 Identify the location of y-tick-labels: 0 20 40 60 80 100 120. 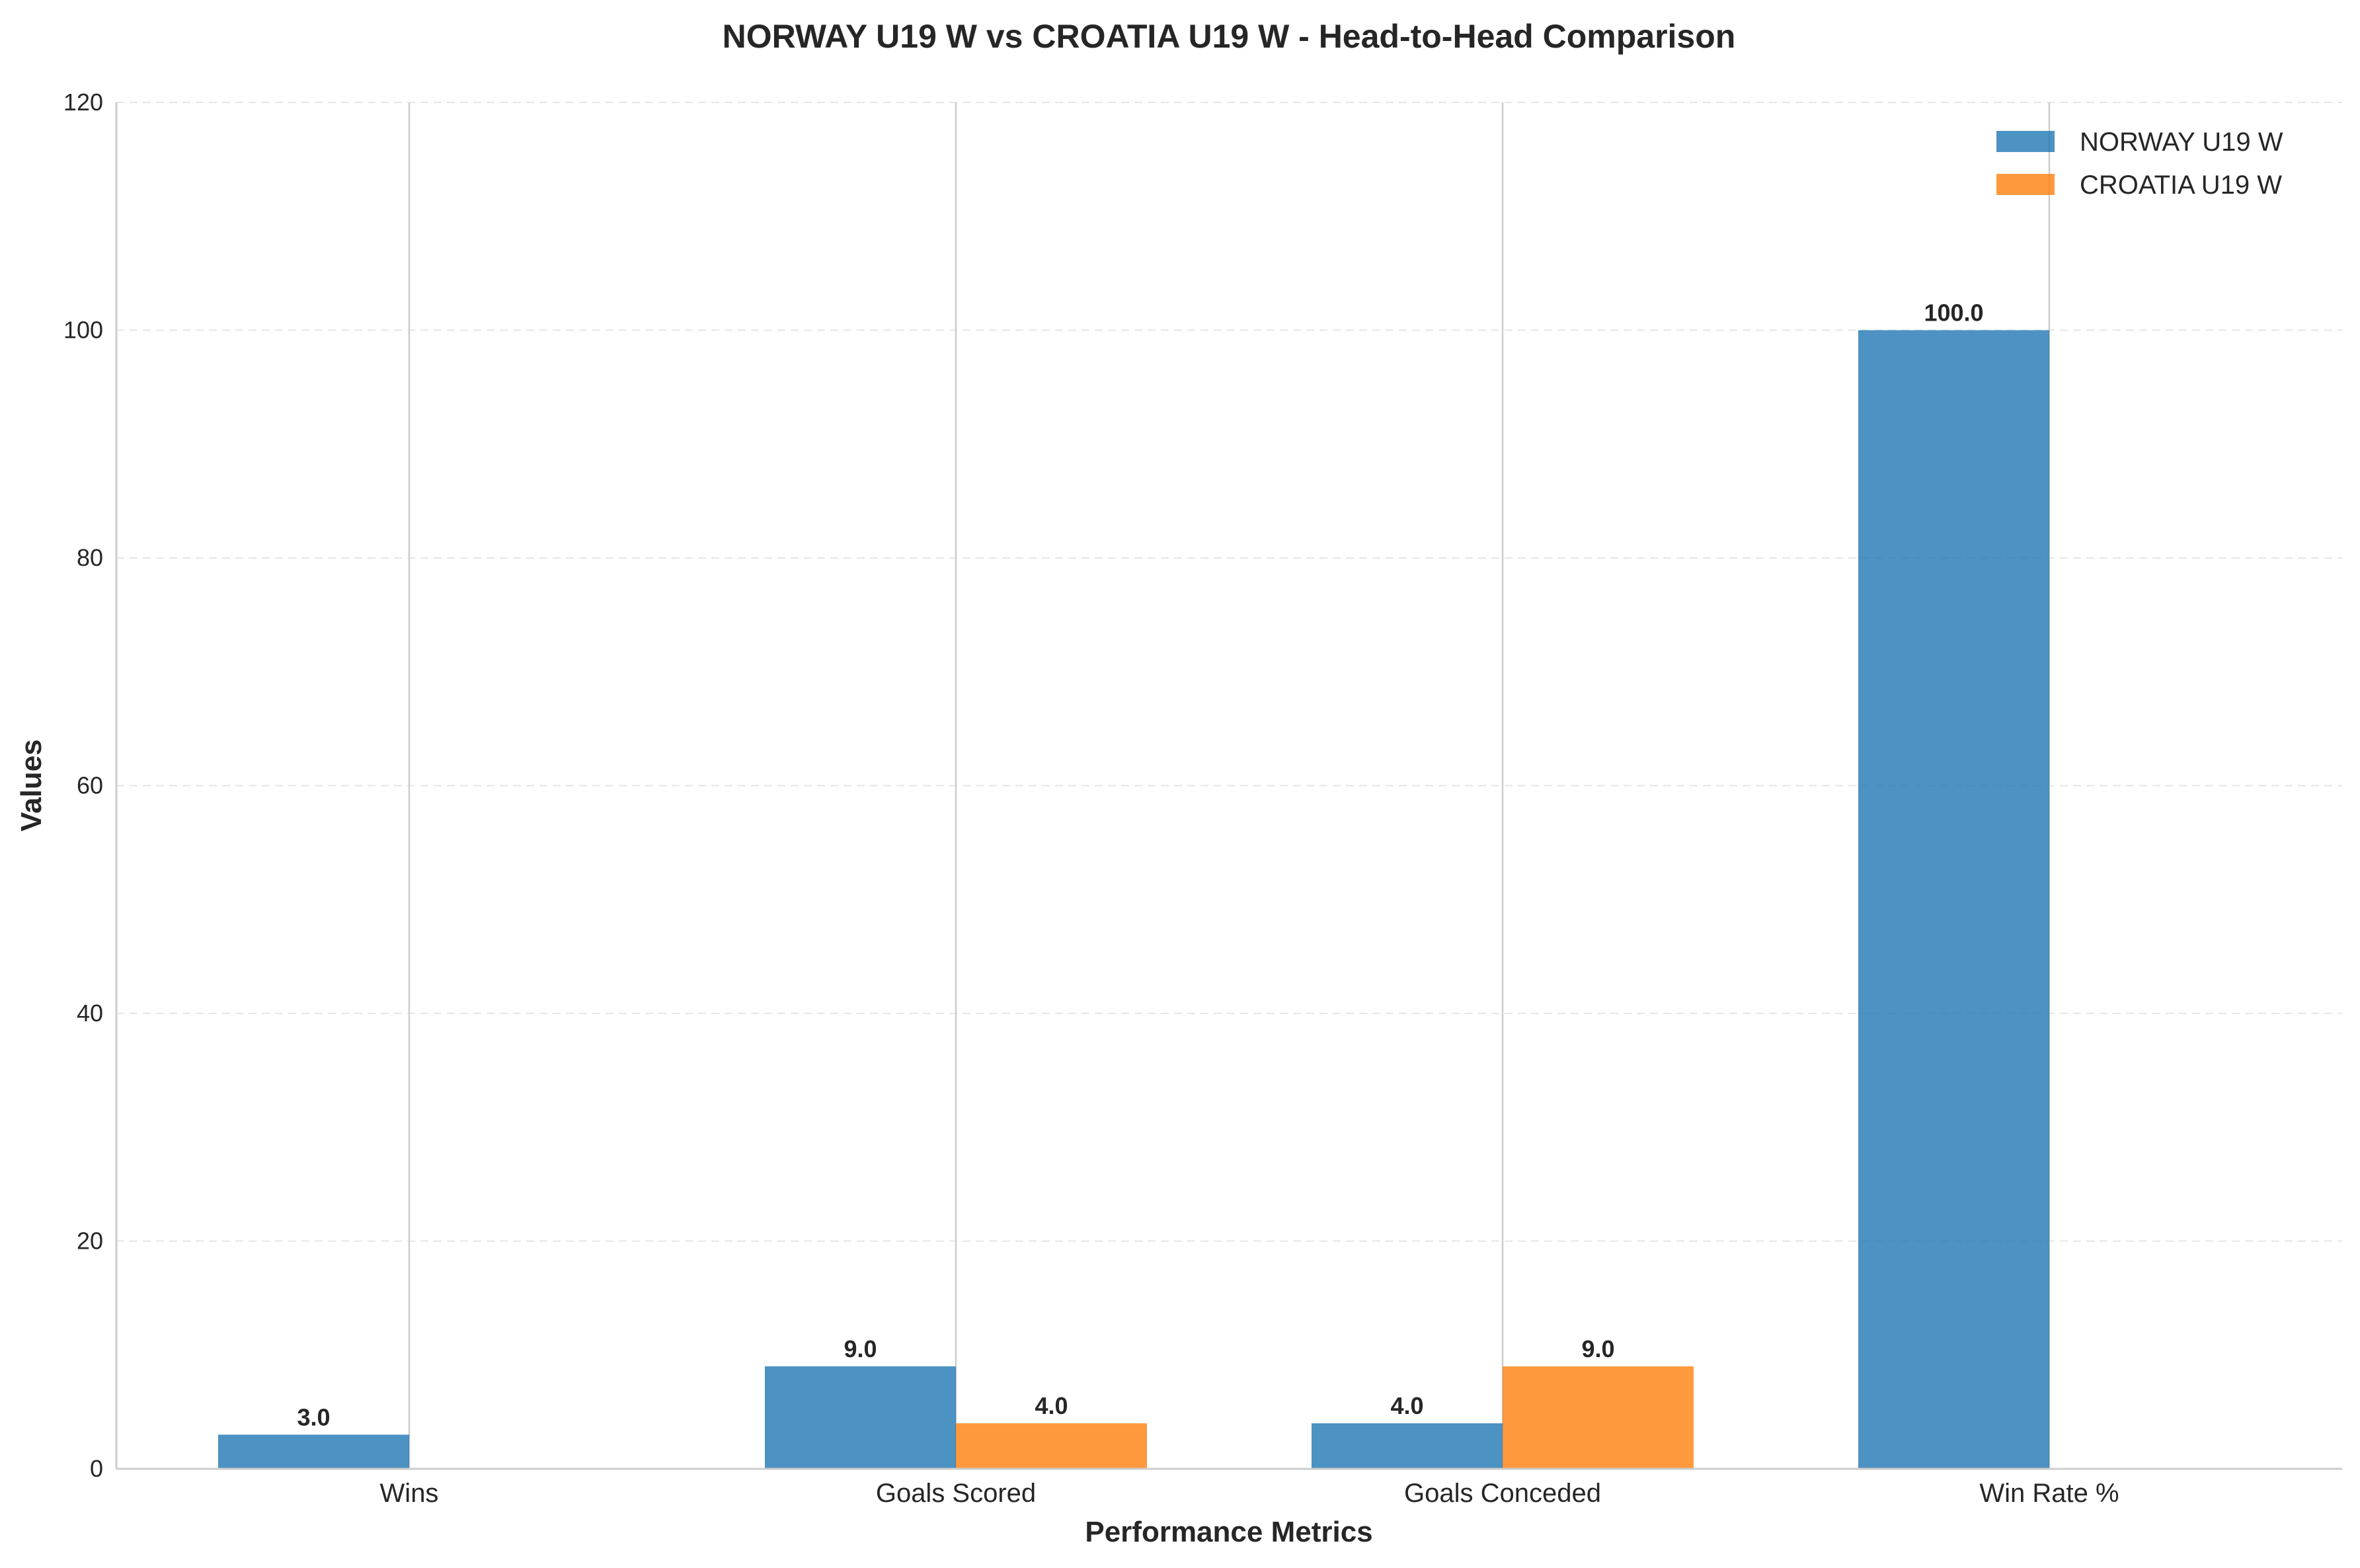
(83, 785).